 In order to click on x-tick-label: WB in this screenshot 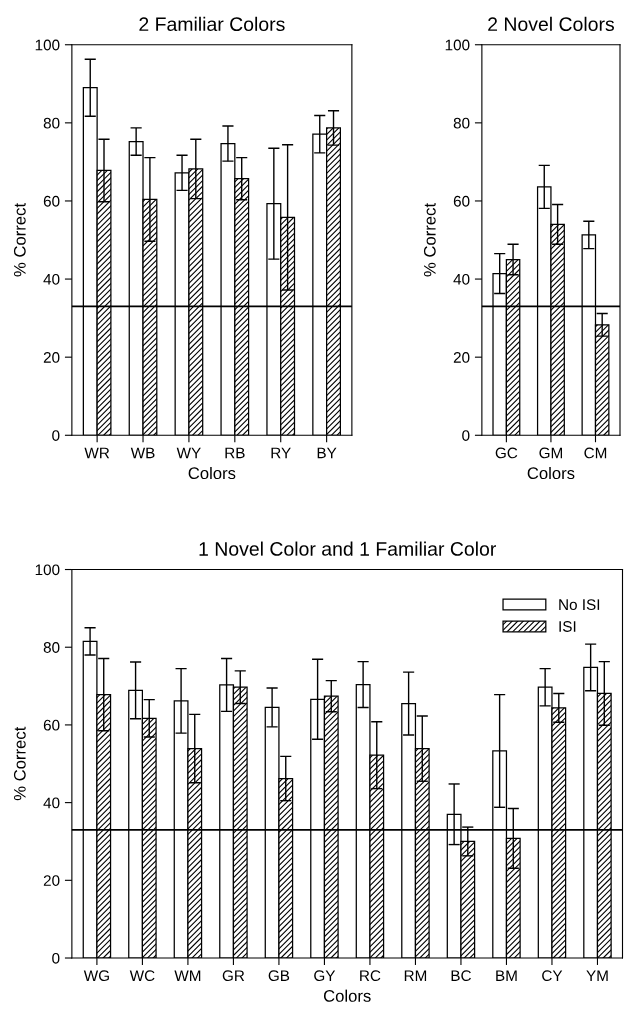, I will do `click(142, 453)`.